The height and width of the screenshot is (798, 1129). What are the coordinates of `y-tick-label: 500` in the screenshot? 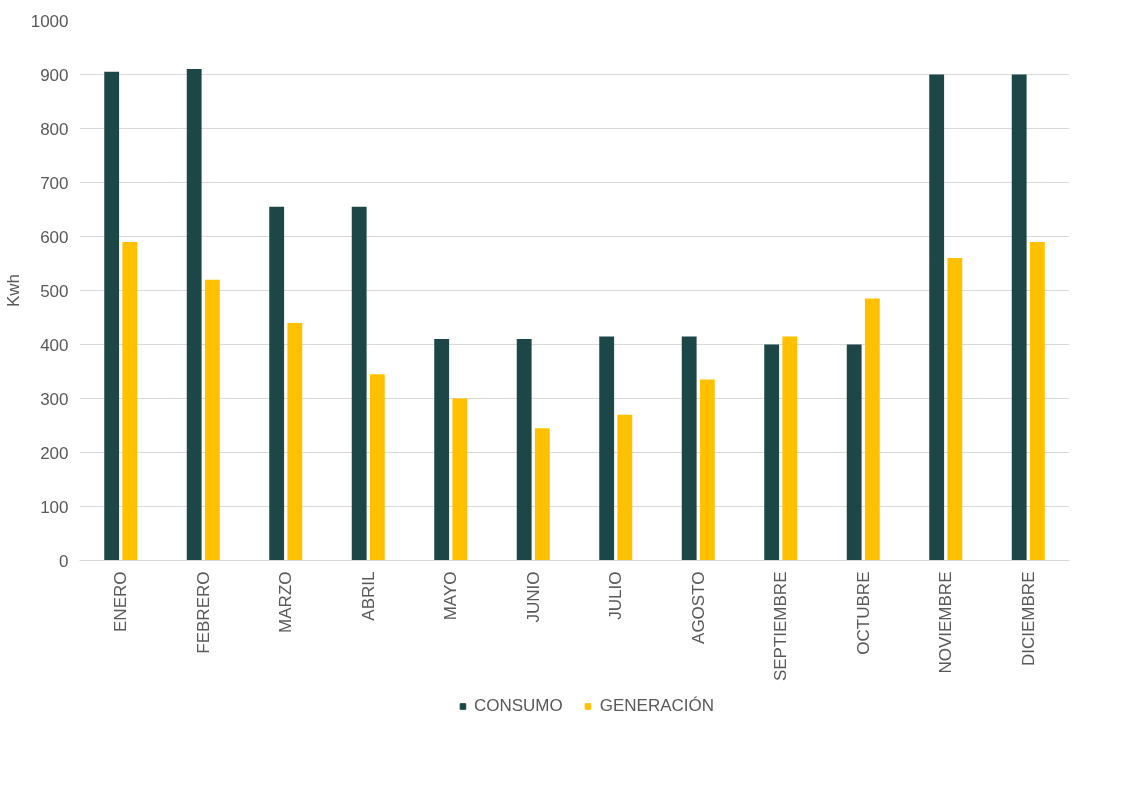 It's located at (54, 291).